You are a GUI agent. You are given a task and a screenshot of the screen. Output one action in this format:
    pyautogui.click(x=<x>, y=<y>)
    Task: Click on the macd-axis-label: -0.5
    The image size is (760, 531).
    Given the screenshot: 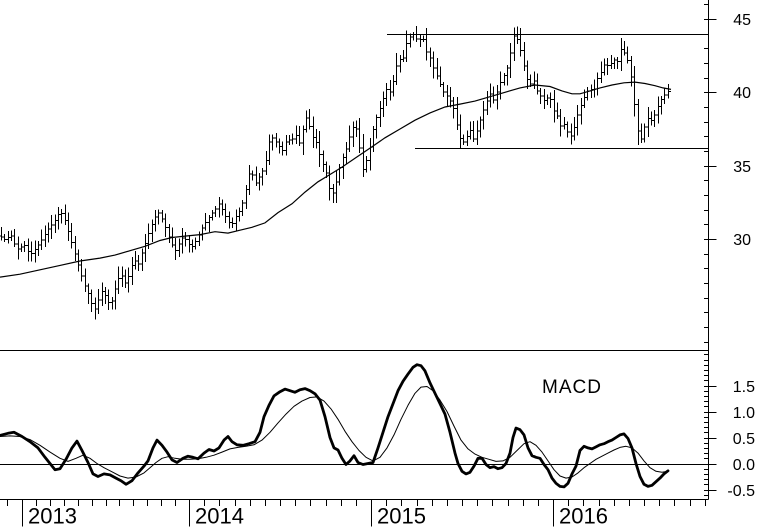 What is the action you would take?
    pyautogui.click(x=741, y=491)
    